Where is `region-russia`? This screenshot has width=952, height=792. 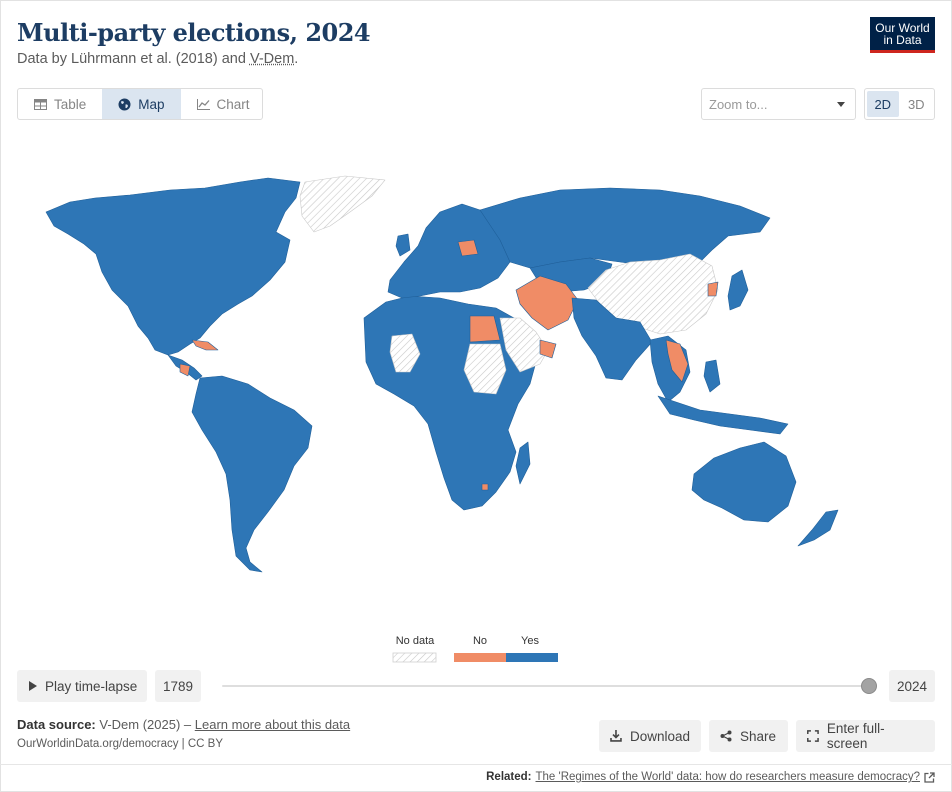 region-russia is located at coordinates (625, 228).